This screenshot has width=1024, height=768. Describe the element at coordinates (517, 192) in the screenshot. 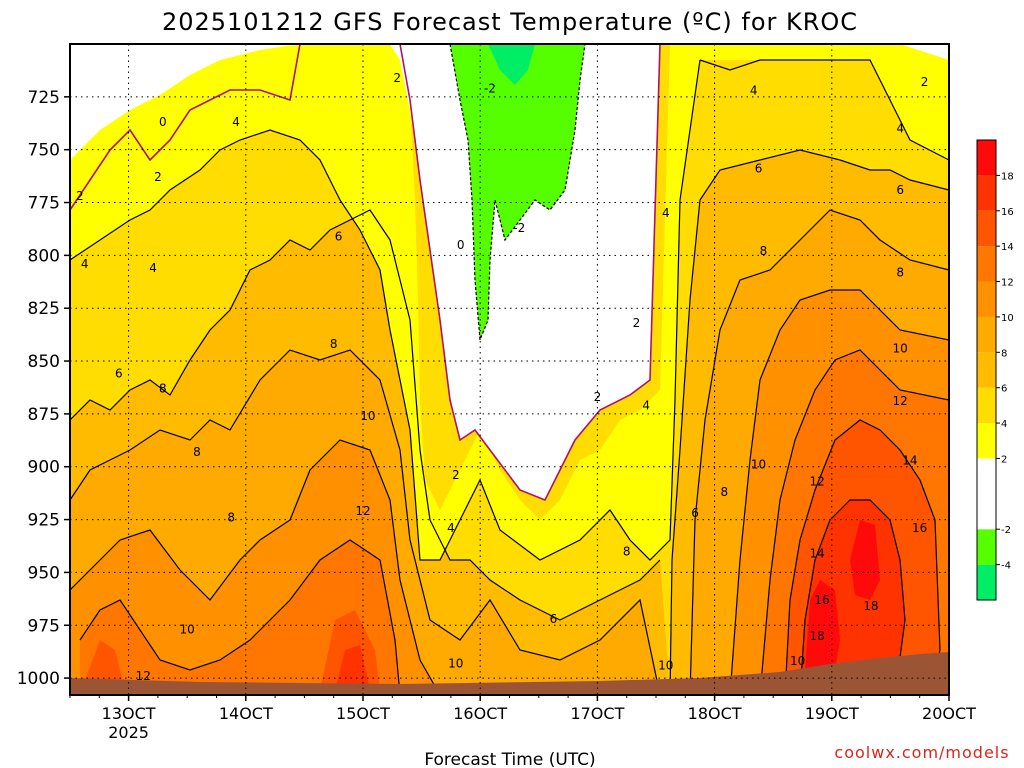

I see `band-minus4-minus2` at that location.